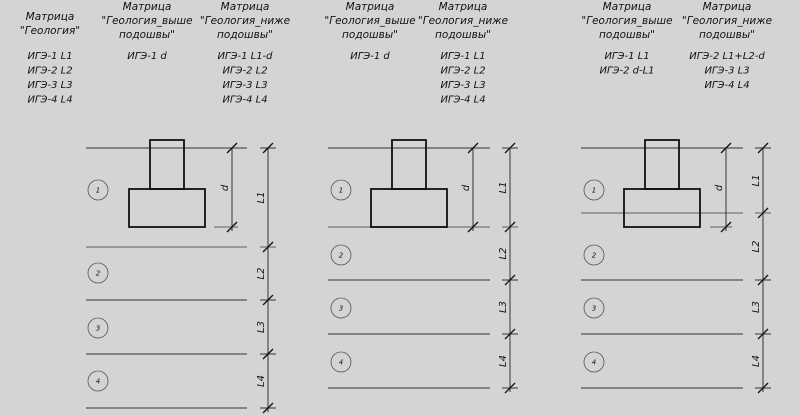 The height and width of the screenshot is (415, 800). Describe the element at coordinates (727, 56) in the screenshot. I see `matrix-row: ИГЭ-2 L1+L2-d` at that location.